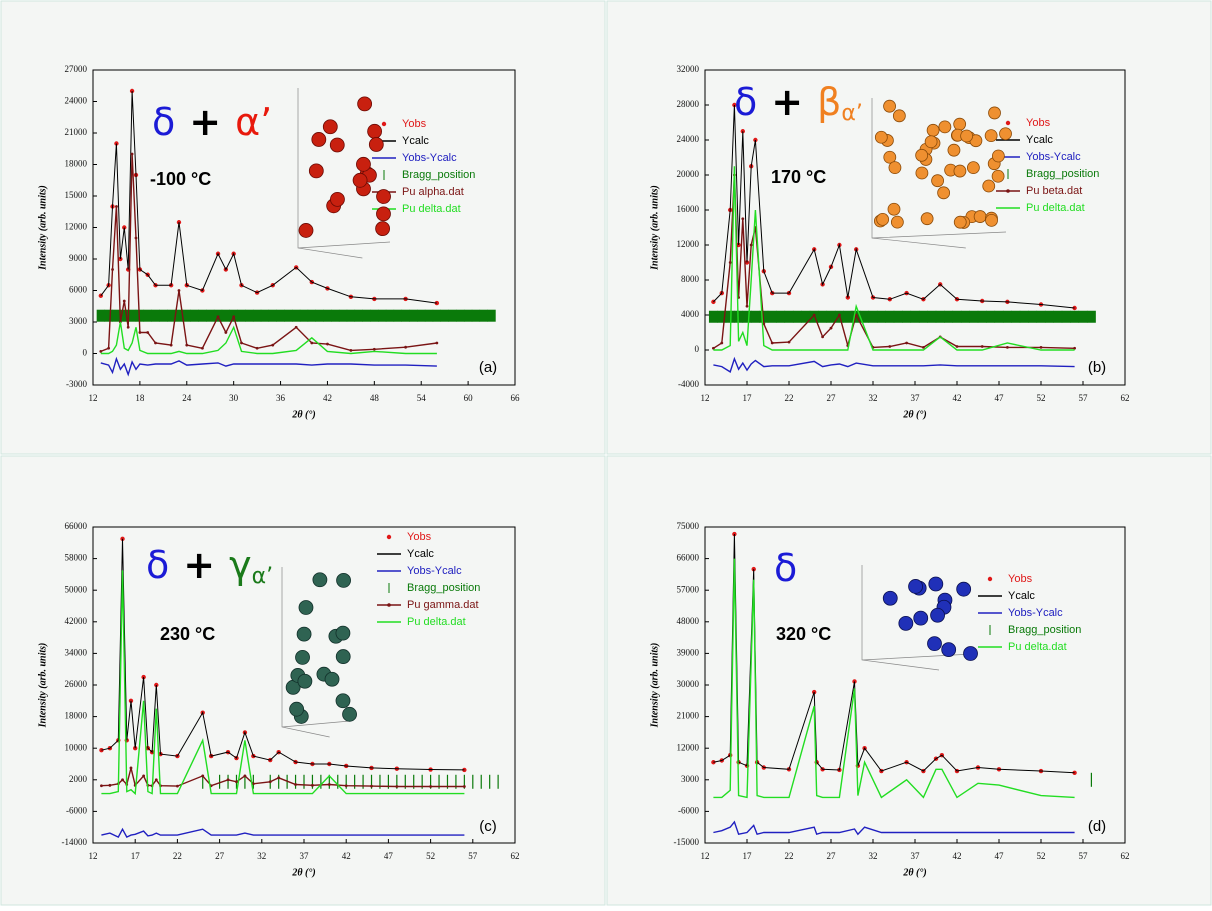  I want to click on y-tick-label: 0, so click(697, 349).